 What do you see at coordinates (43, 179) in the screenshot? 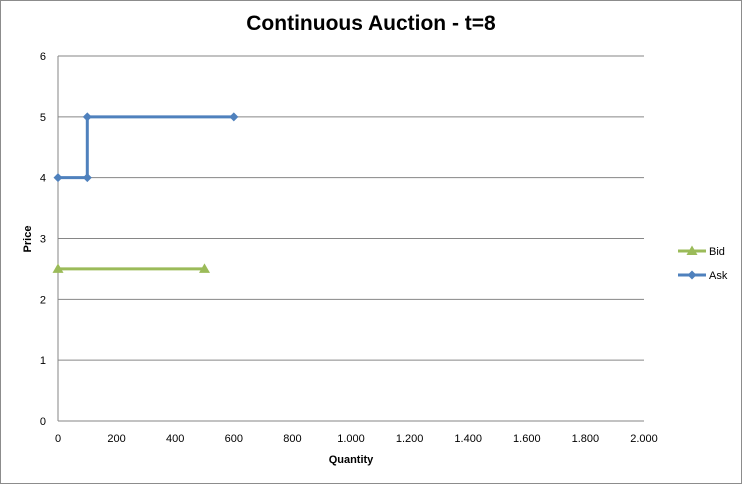
I see `y-tick-label: 4` at bounding box center [43, 179].